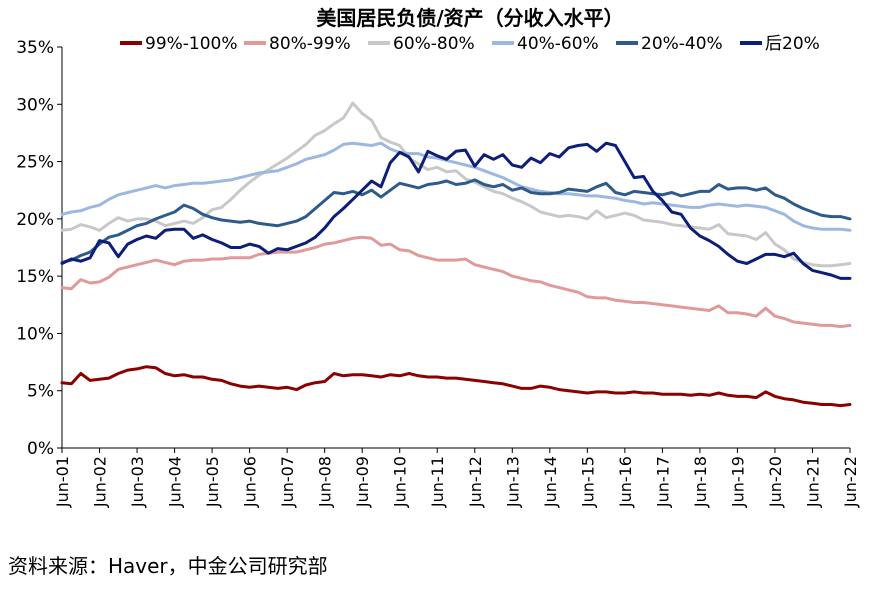  I want to click on source-note: 资料来源：Haver，中金公司研究部, so click(168, 566).